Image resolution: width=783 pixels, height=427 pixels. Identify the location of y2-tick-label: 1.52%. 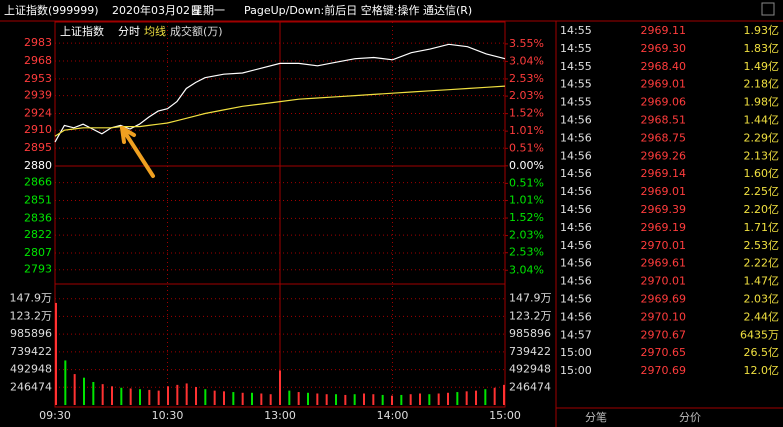
(526, 113).